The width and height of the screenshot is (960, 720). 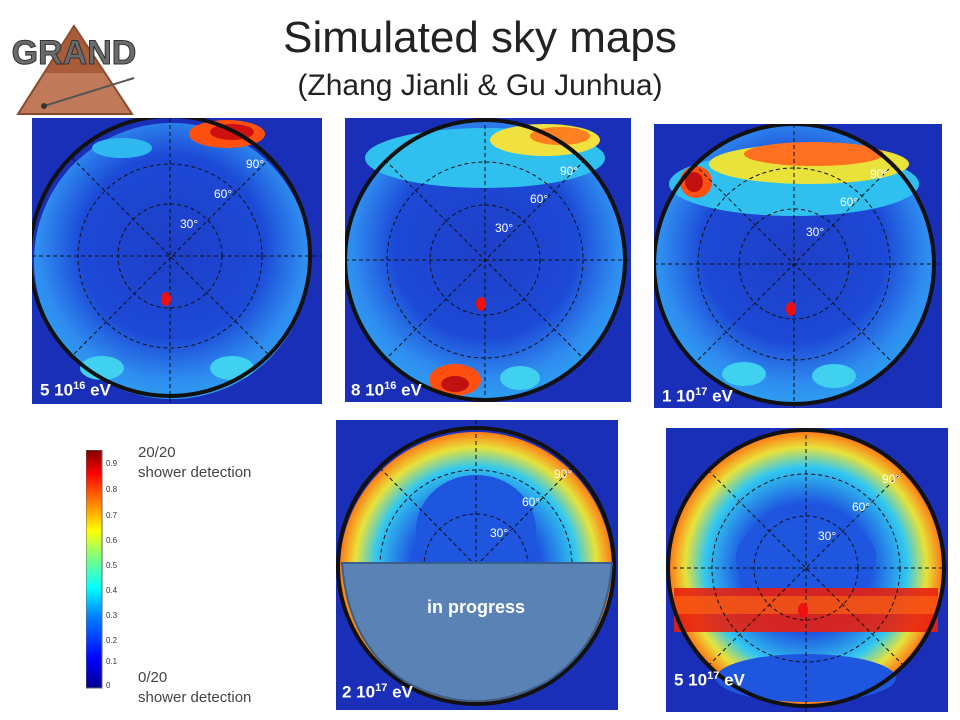 What do you see at coordinates (476, 607) in the screenshot?
I see `in-progress-label: in progress` at bounding box center [476, 607].